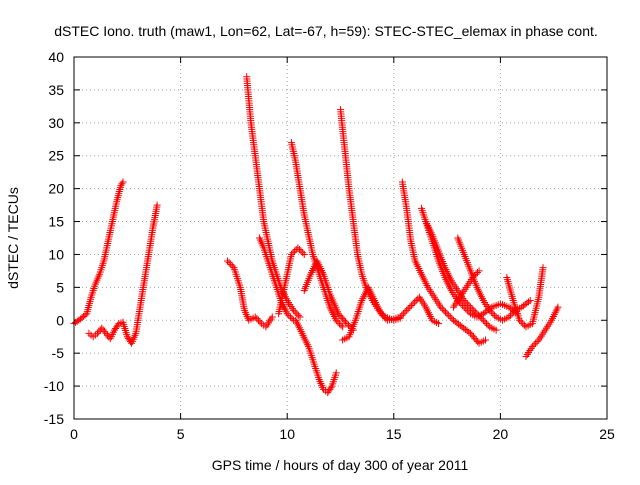 This screenshot has width=640, height=485. Describe the element at coordinates (60, 287) in the screenshot. I see `y-tick-label: 5` at that location.